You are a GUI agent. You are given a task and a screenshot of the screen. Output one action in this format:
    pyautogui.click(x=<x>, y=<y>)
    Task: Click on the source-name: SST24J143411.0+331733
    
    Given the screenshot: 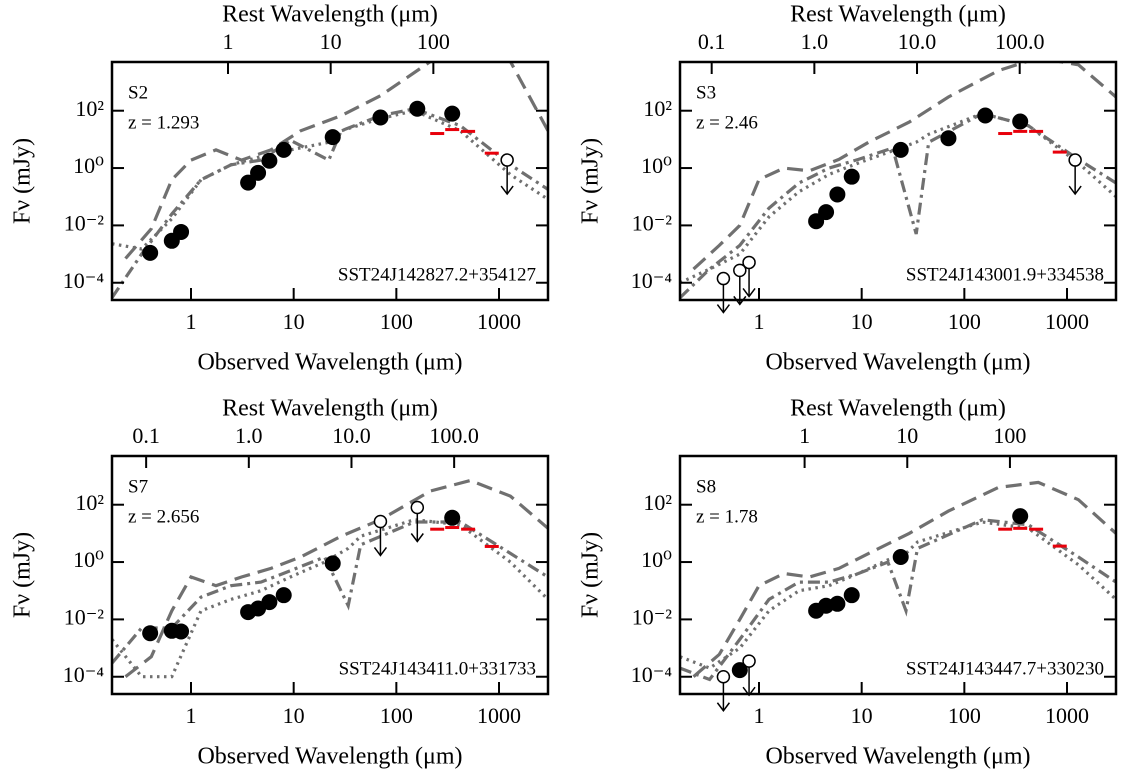 What is the action you would take?
    pyautogui.click(x=437, y=668)
    